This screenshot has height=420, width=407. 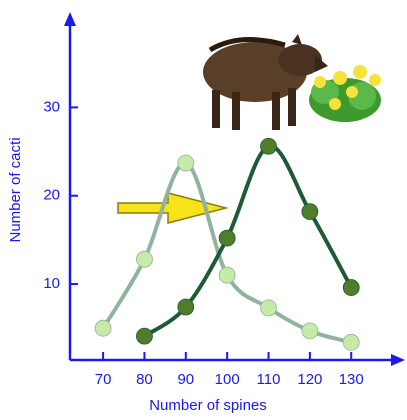 What do you see at coordinates (309, 379) in the screenshot?
I see `x-tick-label: 120` at bounding box center [309, 379].